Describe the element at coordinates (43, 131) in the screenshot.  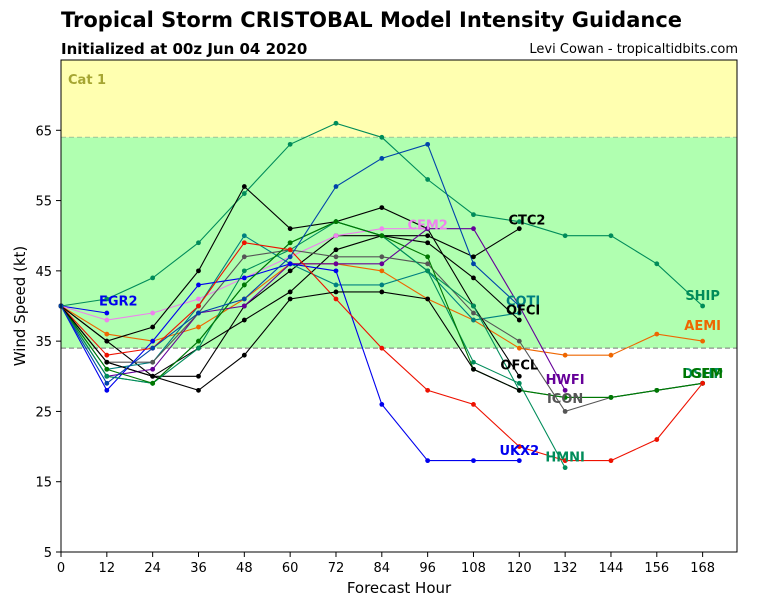
I see `y-tick-label: 65` at that location.